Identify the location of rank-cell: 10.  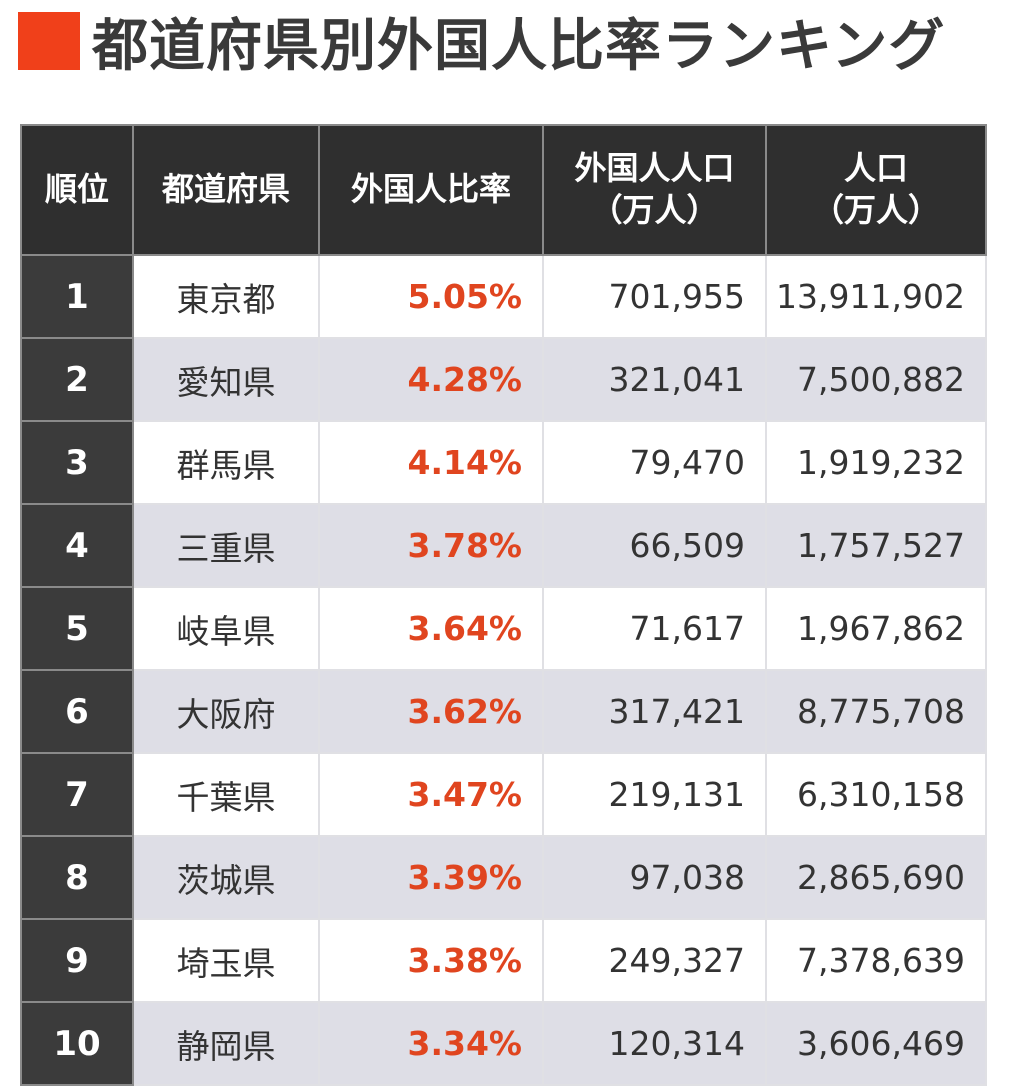
(77, 1043).